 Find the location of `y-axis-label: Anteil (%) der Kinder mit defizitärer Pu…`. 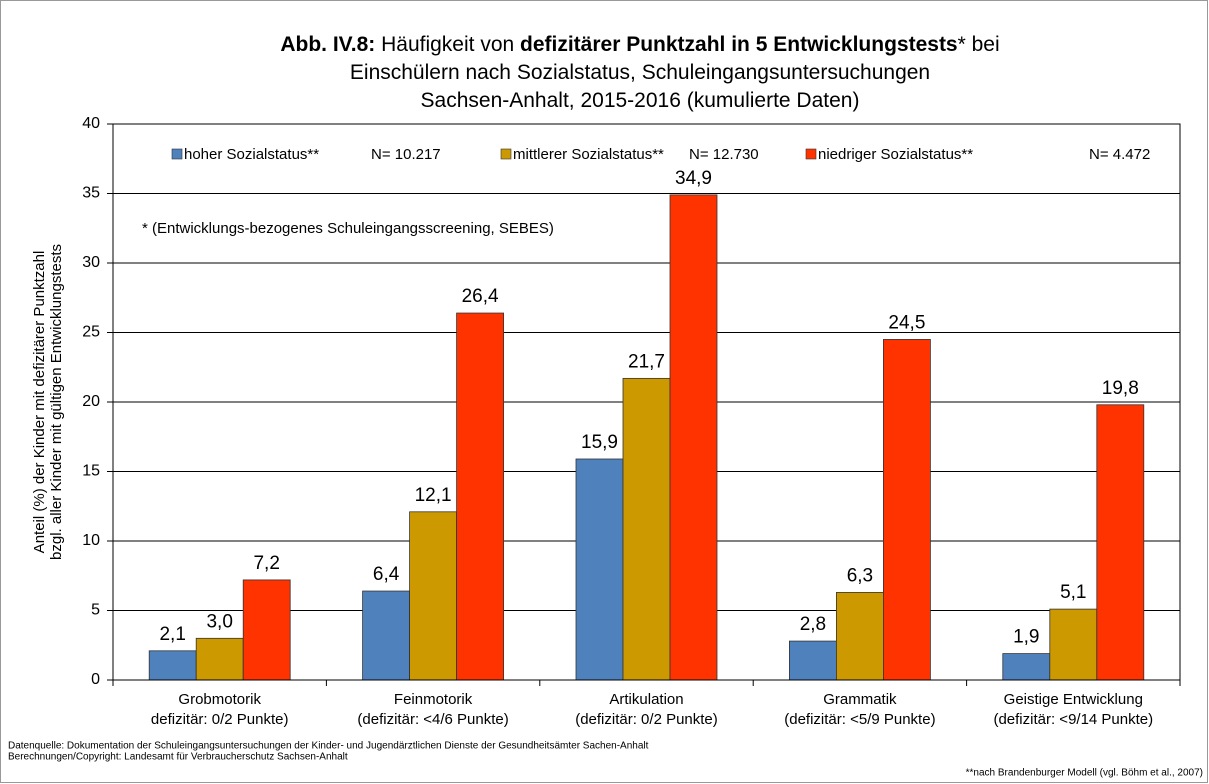

y-axis-label: Anteil (%) der Kinder mit defizitärer Pu… is located at coordinates (39, 402).